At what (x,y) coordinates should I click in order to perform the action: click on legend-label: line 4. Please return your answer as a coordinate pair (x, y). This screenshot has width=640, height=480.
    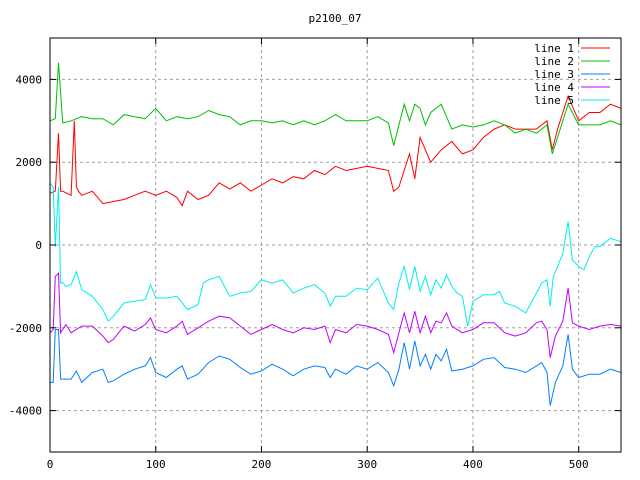
    Looking at the image, I should click on (554, 87).